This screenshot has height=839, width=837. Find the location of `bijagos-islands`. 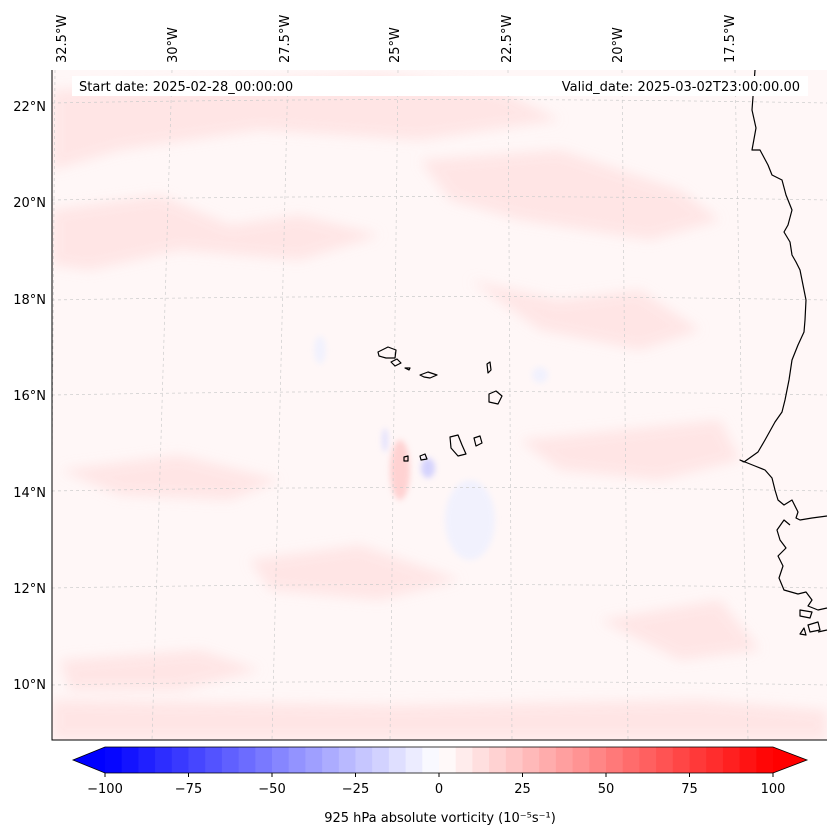

bijagos-islands is located at coordinates (813, 622).